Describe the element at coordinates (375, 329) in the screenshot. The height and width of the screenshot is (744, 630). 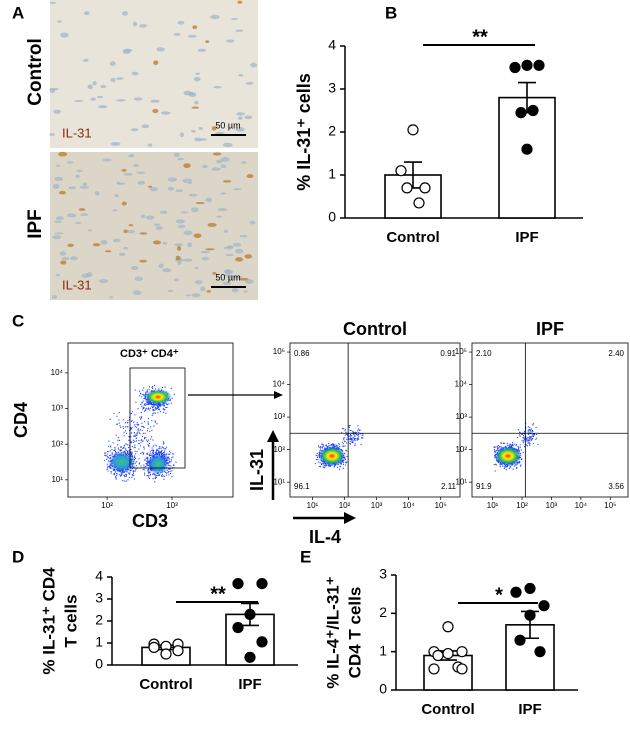
I see `plot-title: Control` at that location.